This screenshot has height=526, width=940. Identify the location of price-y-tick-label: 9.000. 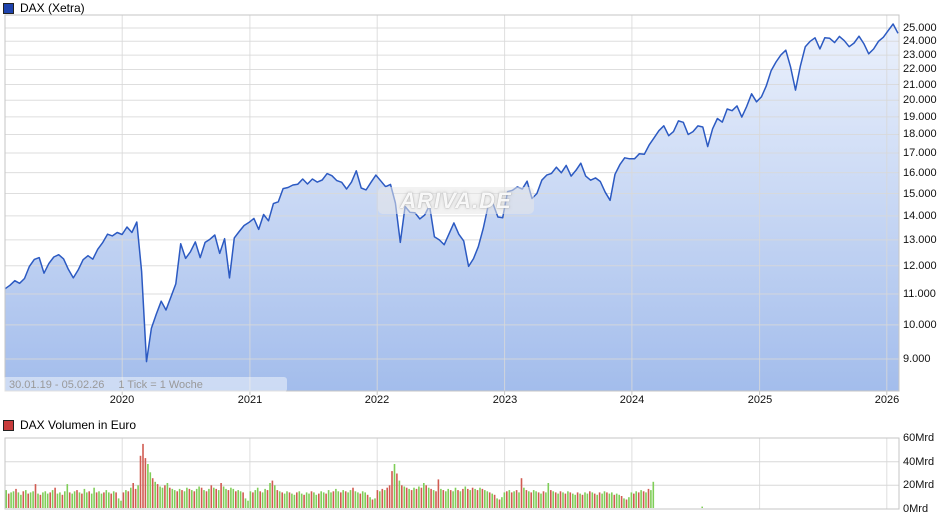
(917, 359).